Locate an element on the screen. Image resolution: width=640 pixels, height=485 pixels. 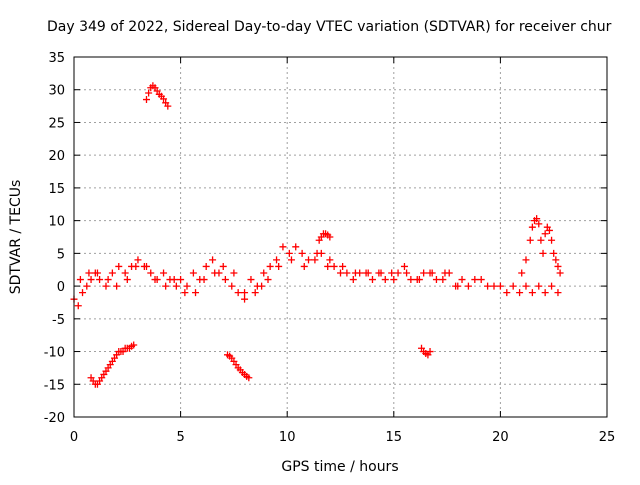
series-main-band is located at coordinates (316, 276).